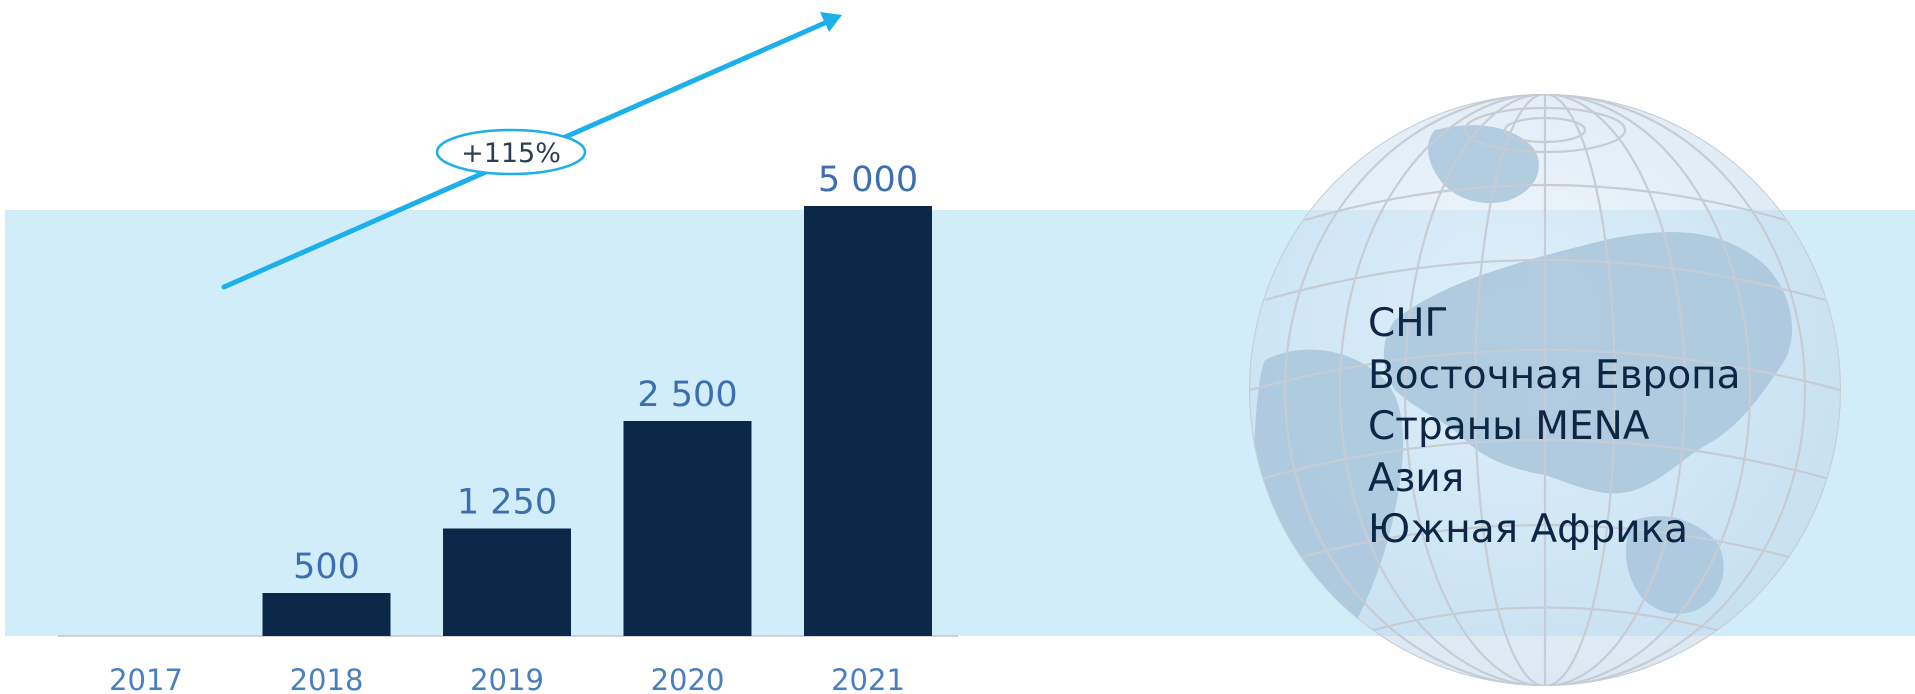  Describe the element at coordinates (326, 567) in the screenshot. I see `value-label-2018: 500` at that location.